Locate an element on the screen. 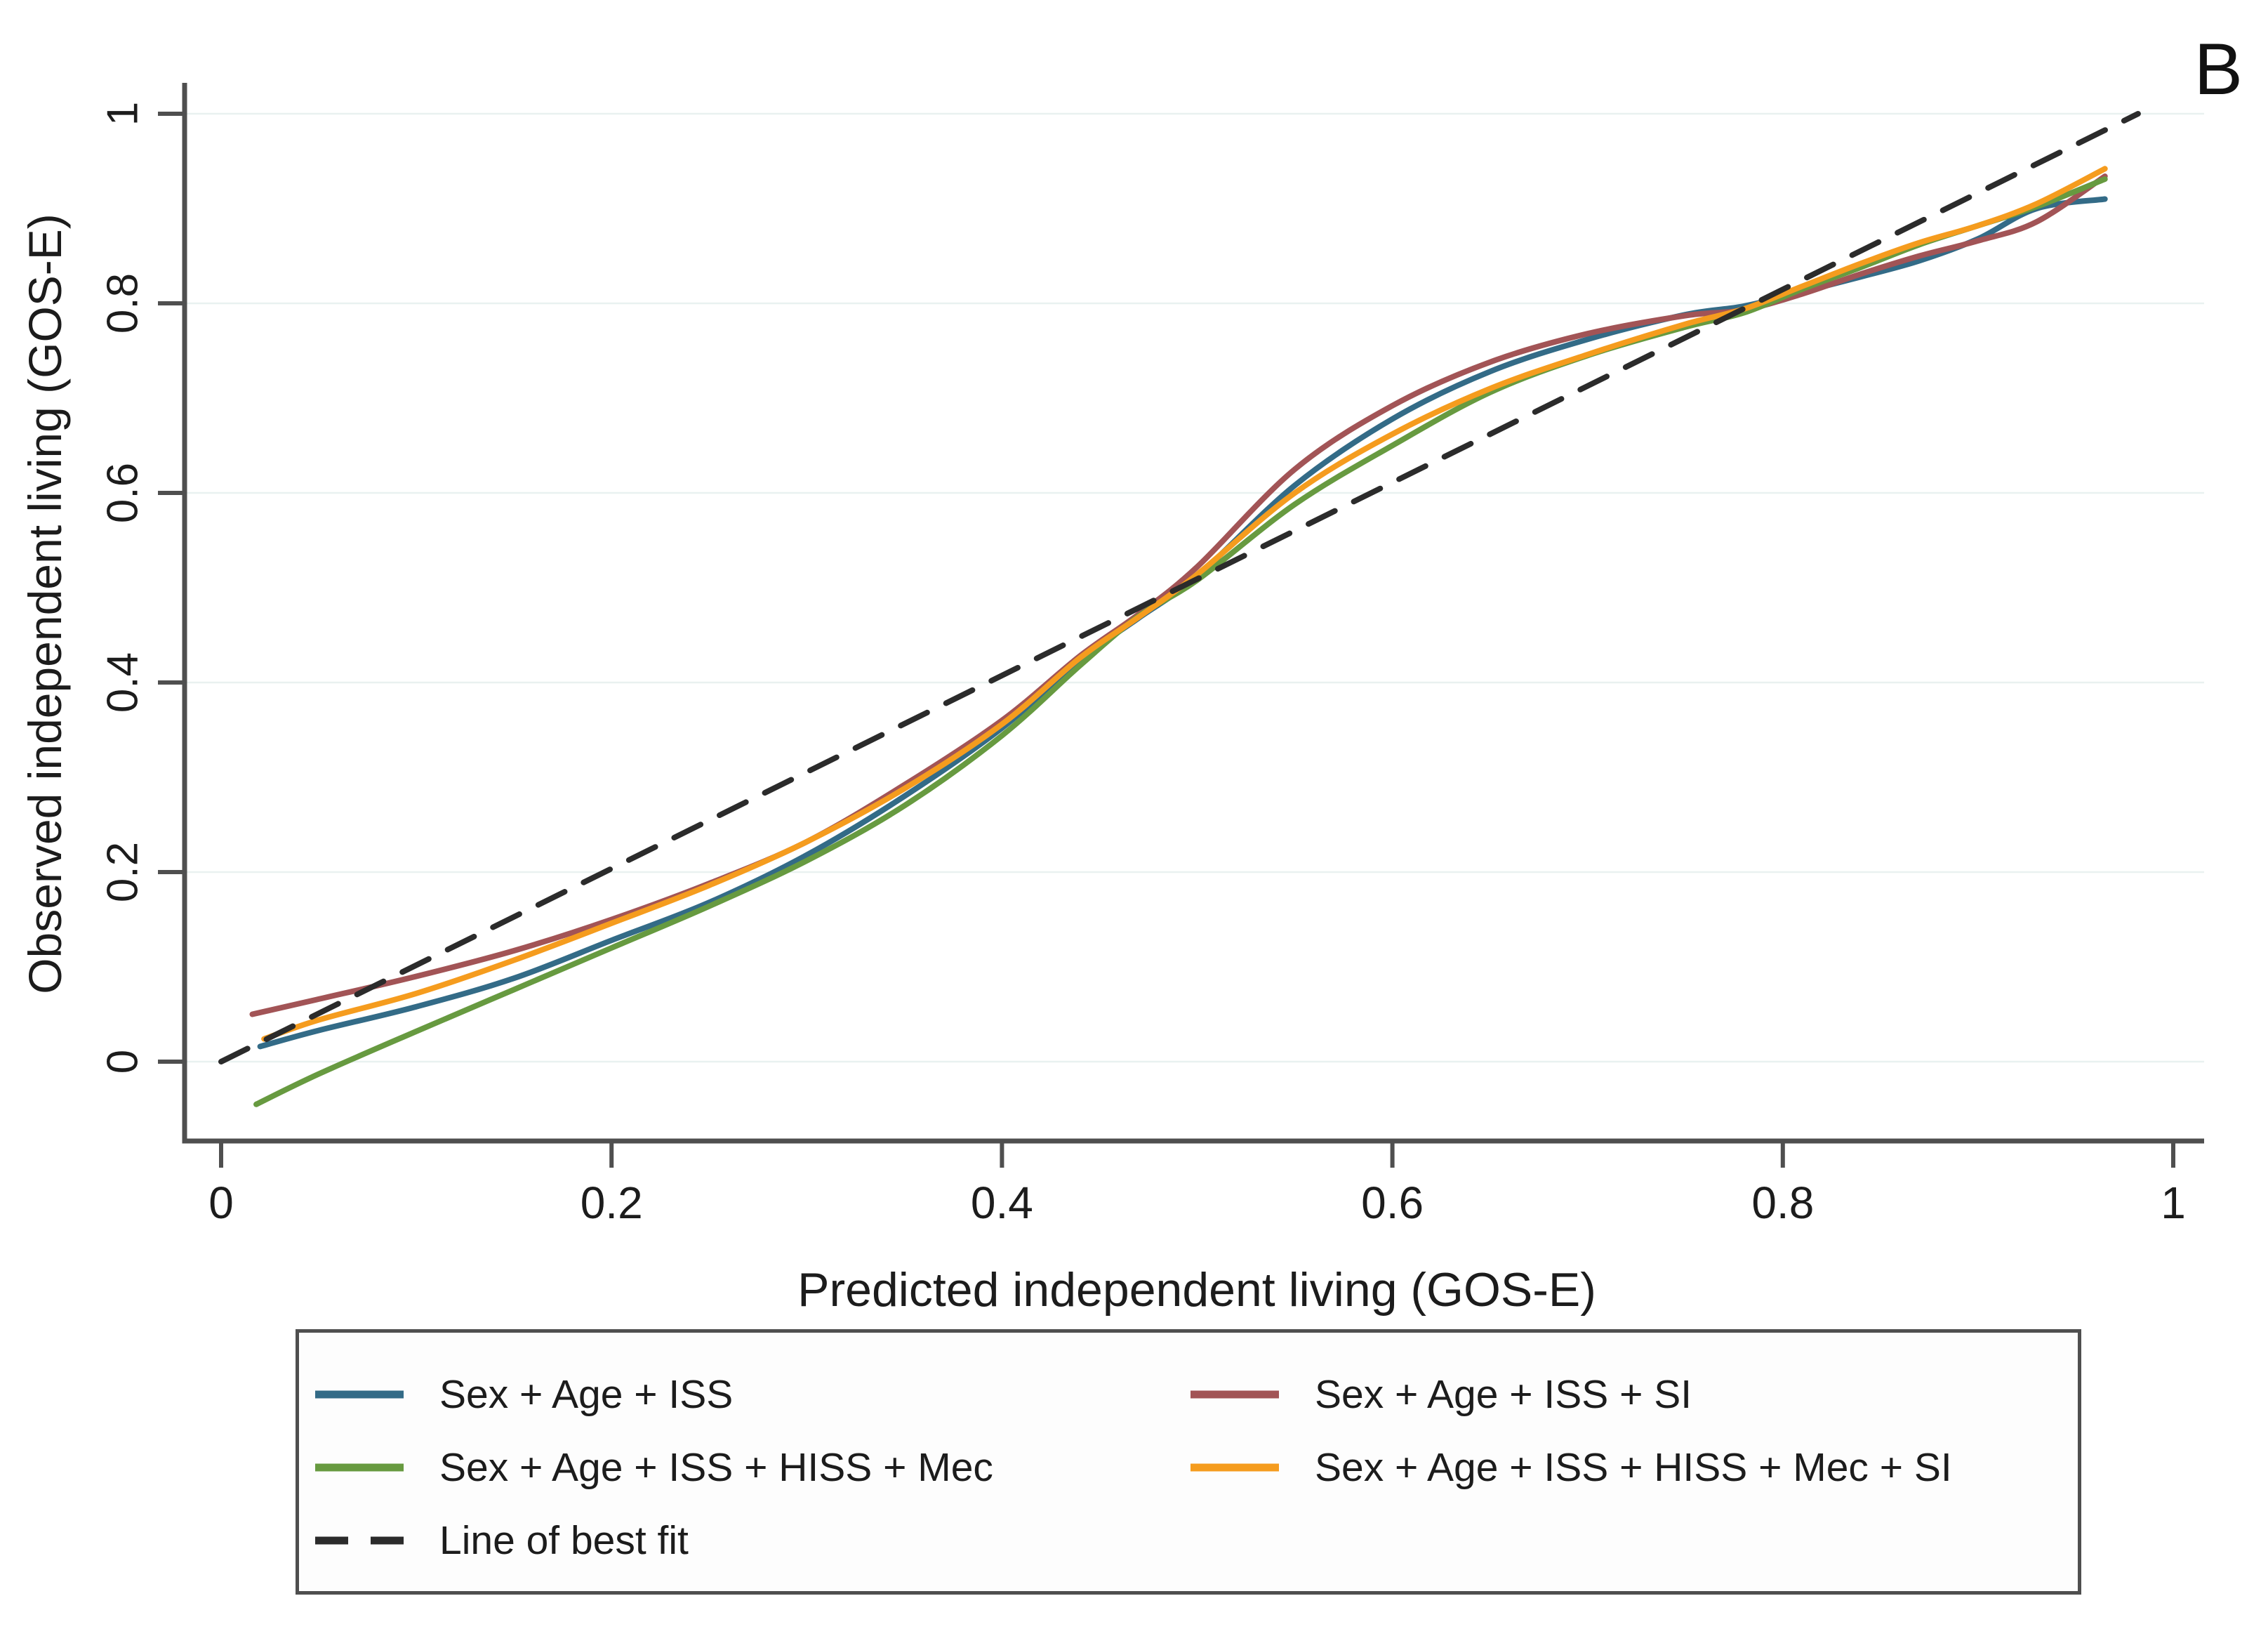 The height and width of the screenshot is (1629, 2268). legend-swatch-red is located at coordinates (1235, 1394).